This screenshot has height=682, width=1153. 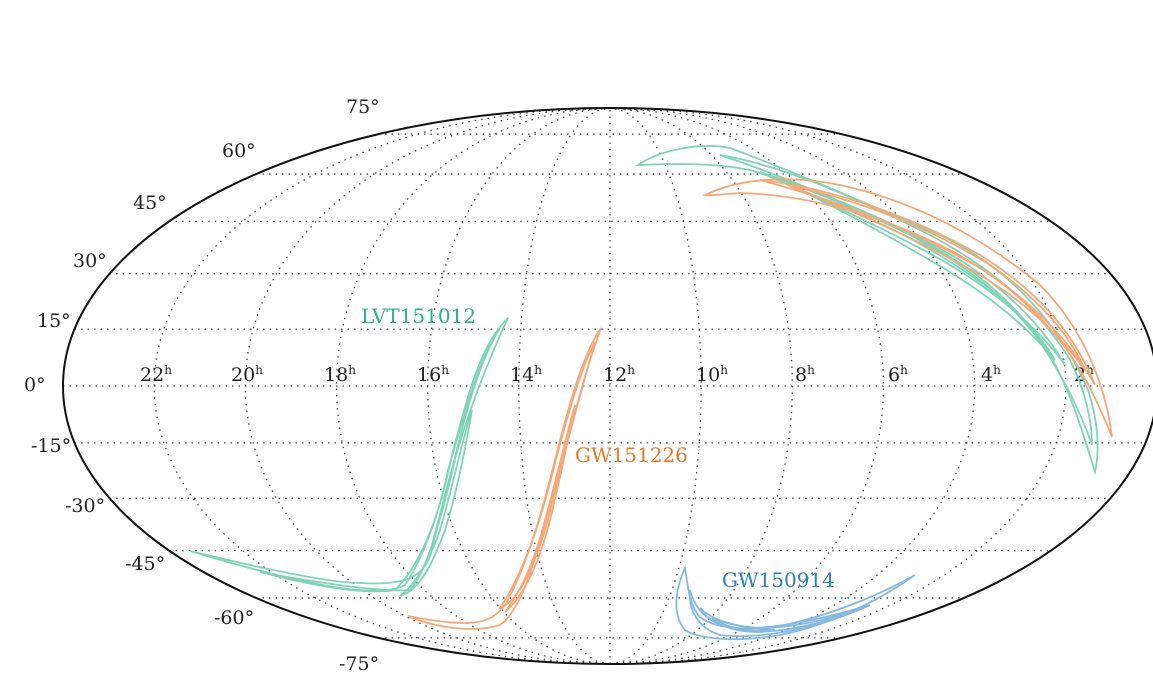 What do you see at coordinates (145, 564) in the screenshot?
I see `dec-label: -45°` at bounding box center [145, 564].